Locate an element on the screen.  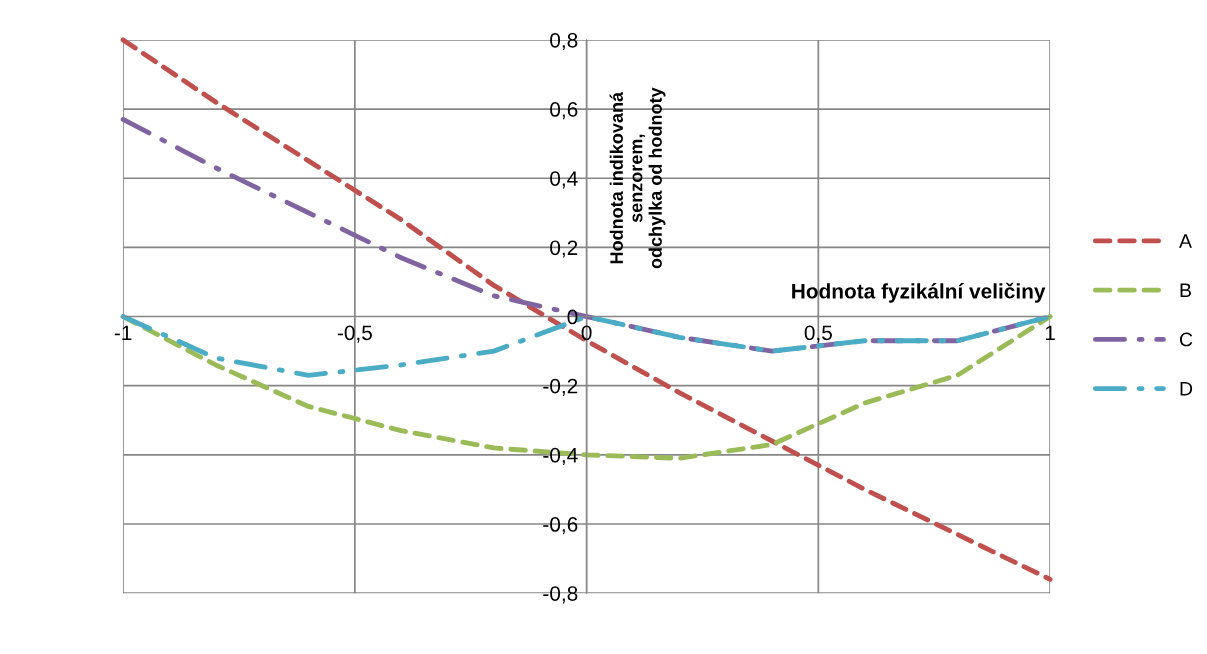
legend-label: A is located at coordinates (1185, 241).